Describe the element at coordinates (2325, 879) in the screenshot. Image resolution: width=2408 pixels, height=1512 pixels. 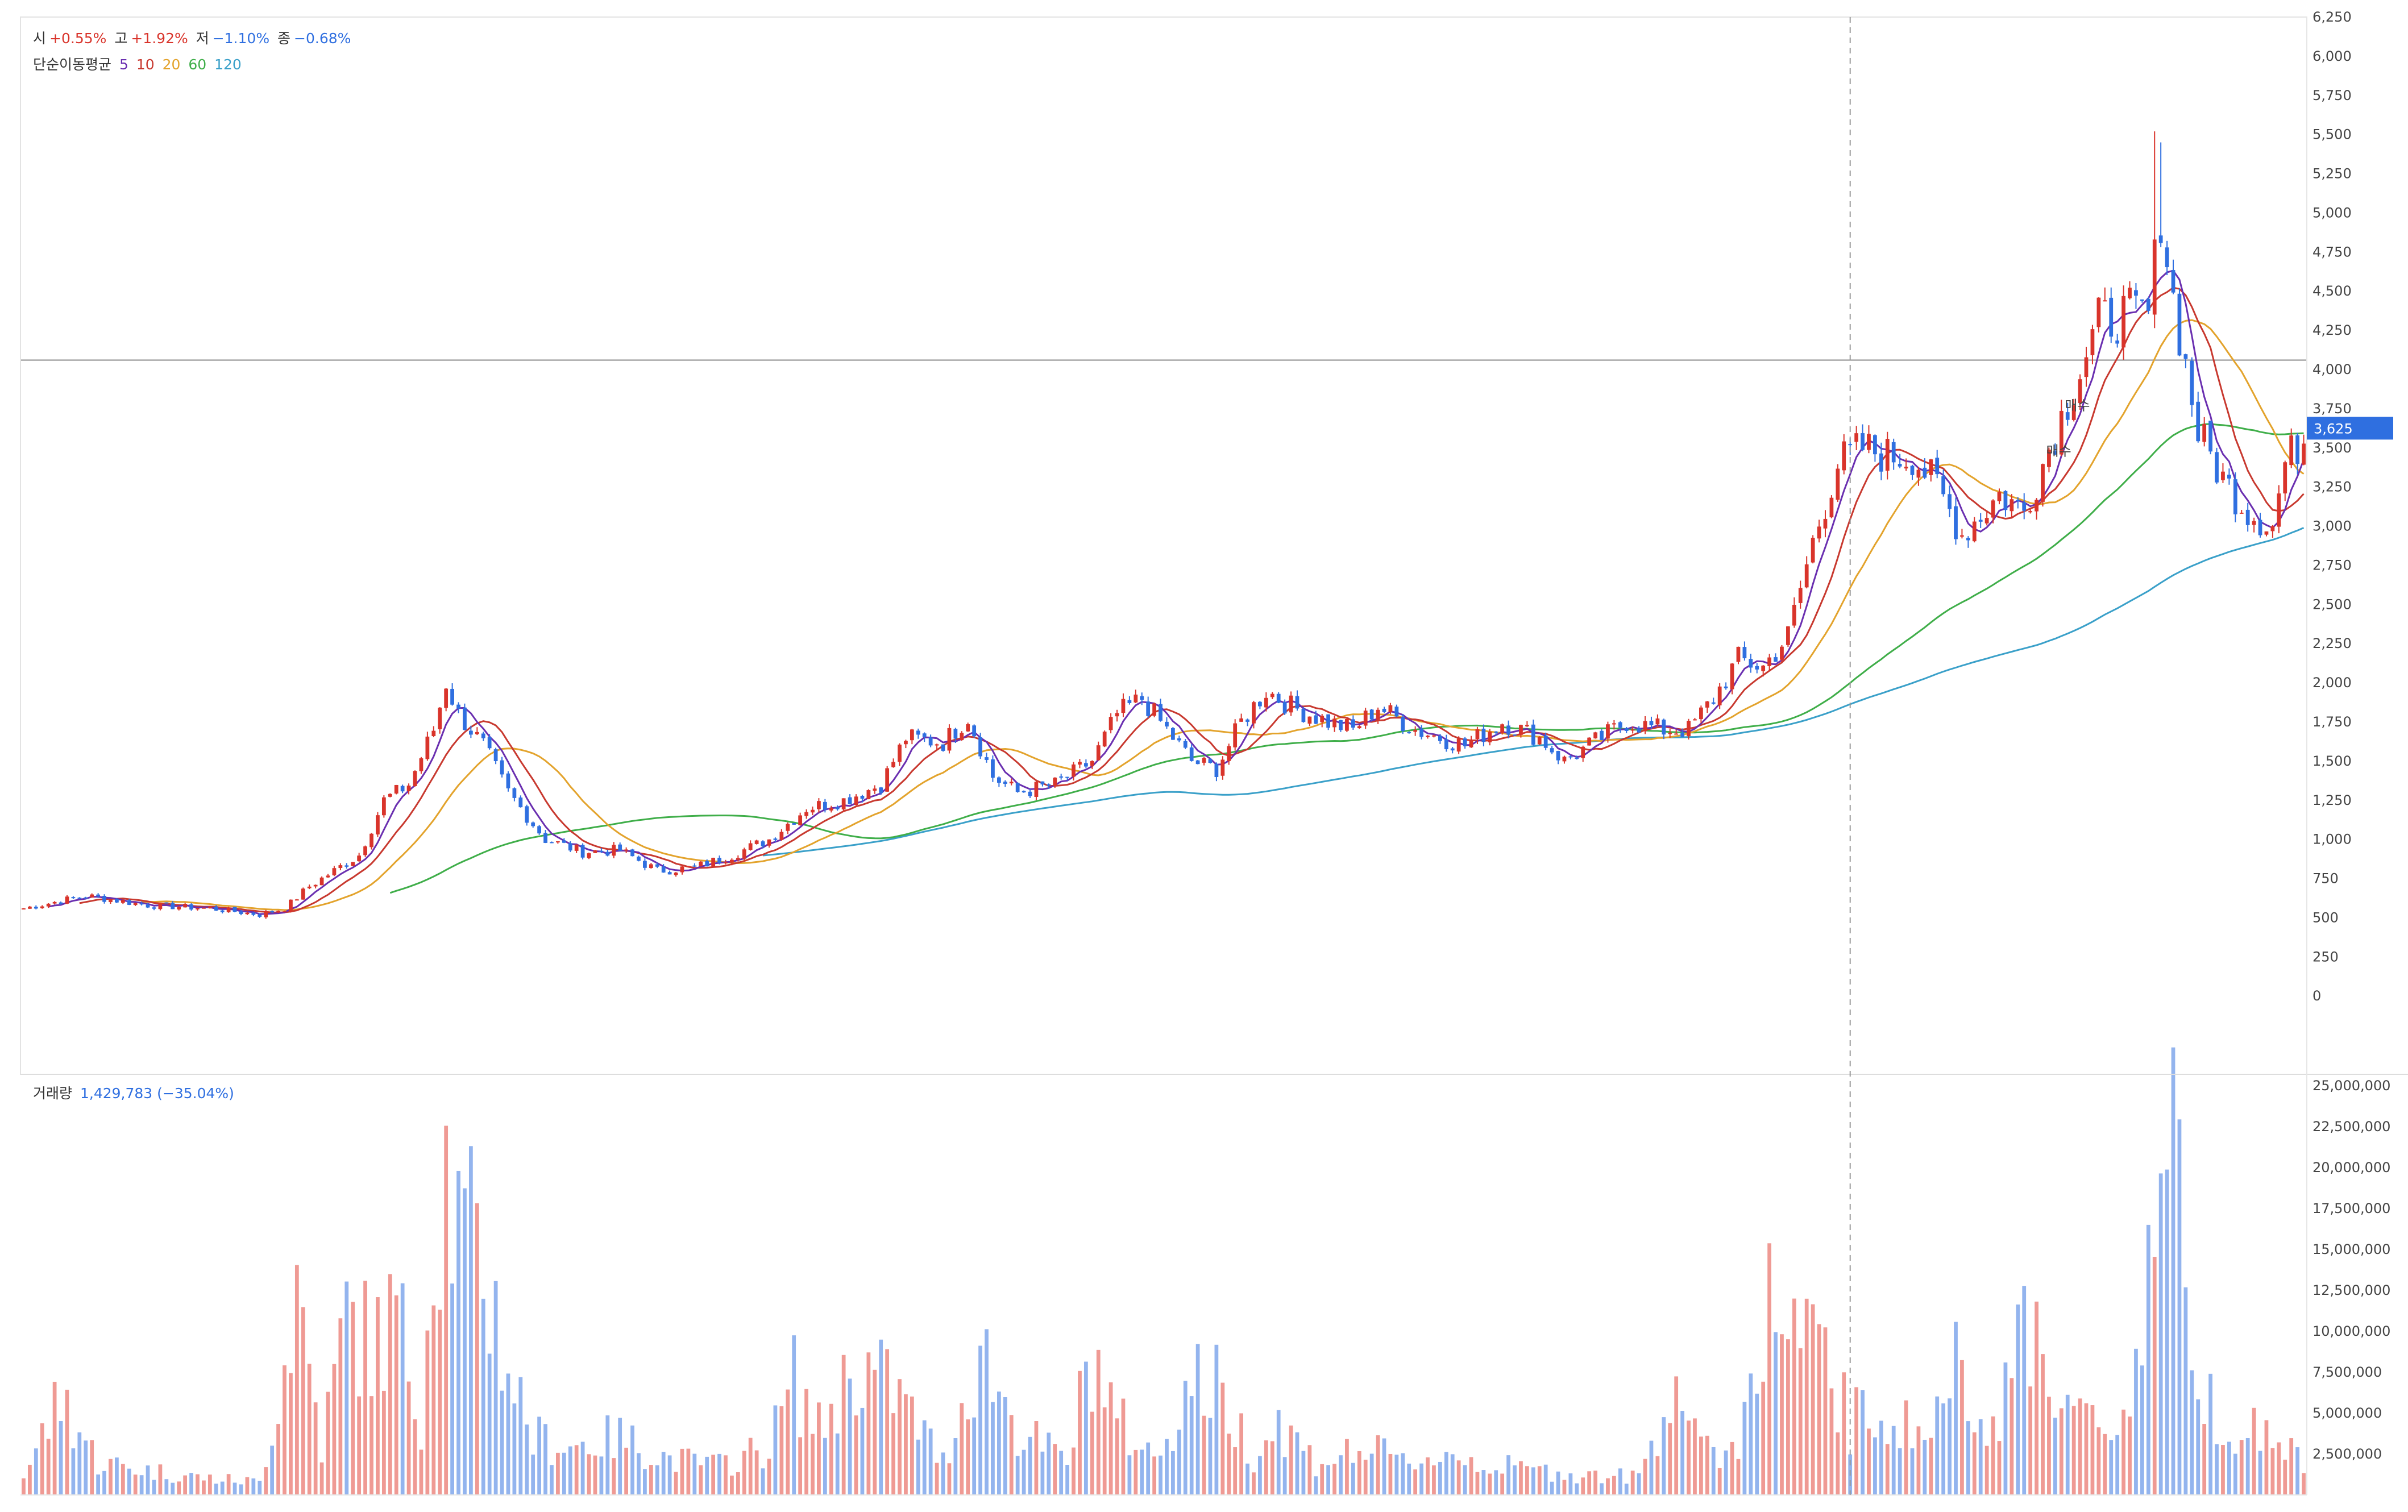
I see `price-tick-label: 750` at that location.